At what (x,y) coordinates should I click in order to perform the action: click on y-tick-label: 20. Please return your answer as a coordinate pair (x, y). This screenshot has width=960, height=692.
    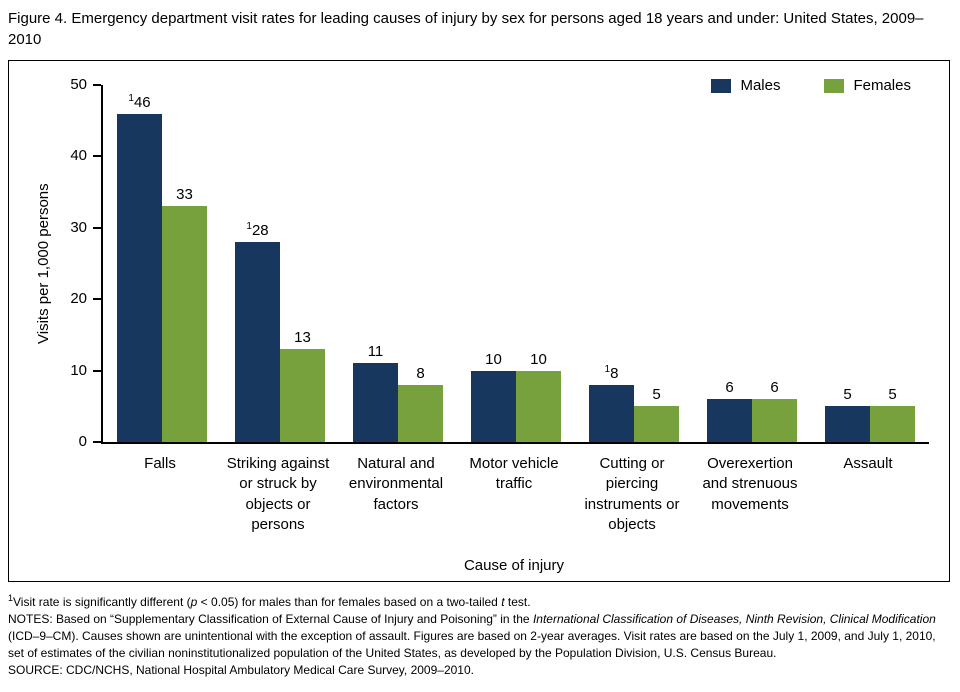
    Looking at the image, I should click on (78, 299).